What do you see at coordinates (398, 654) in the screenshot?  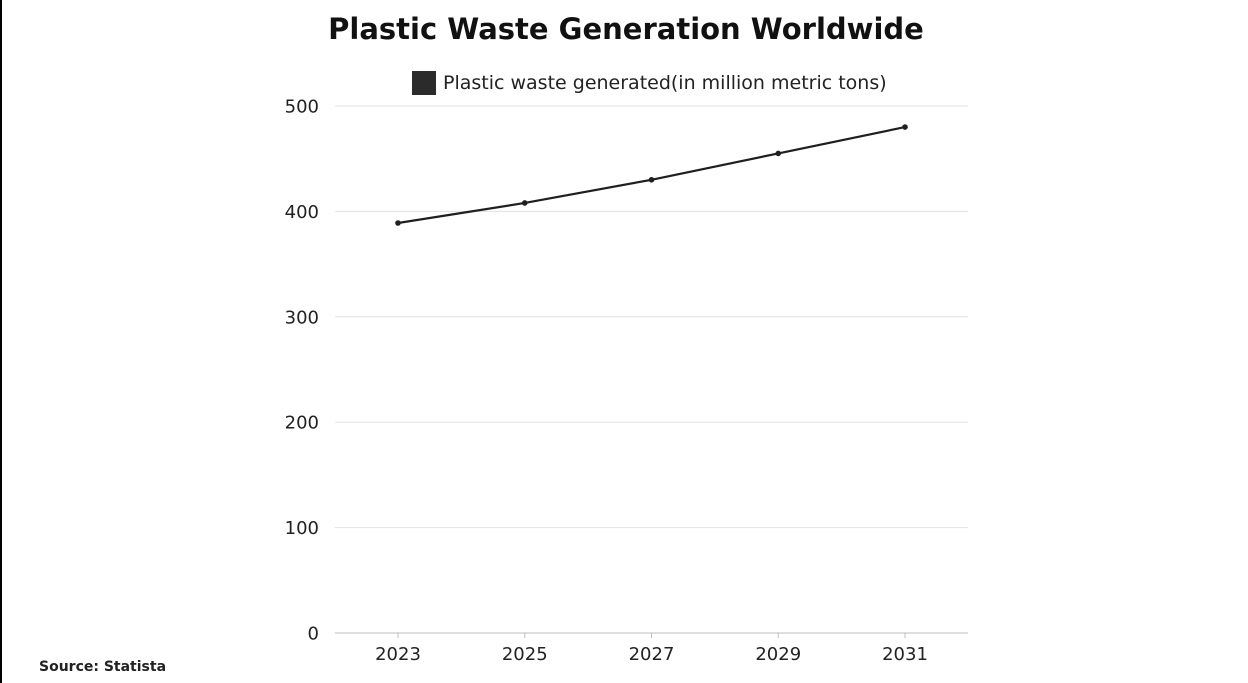 I see `x-tick-label: 2023` at bounding box center [398, 654].